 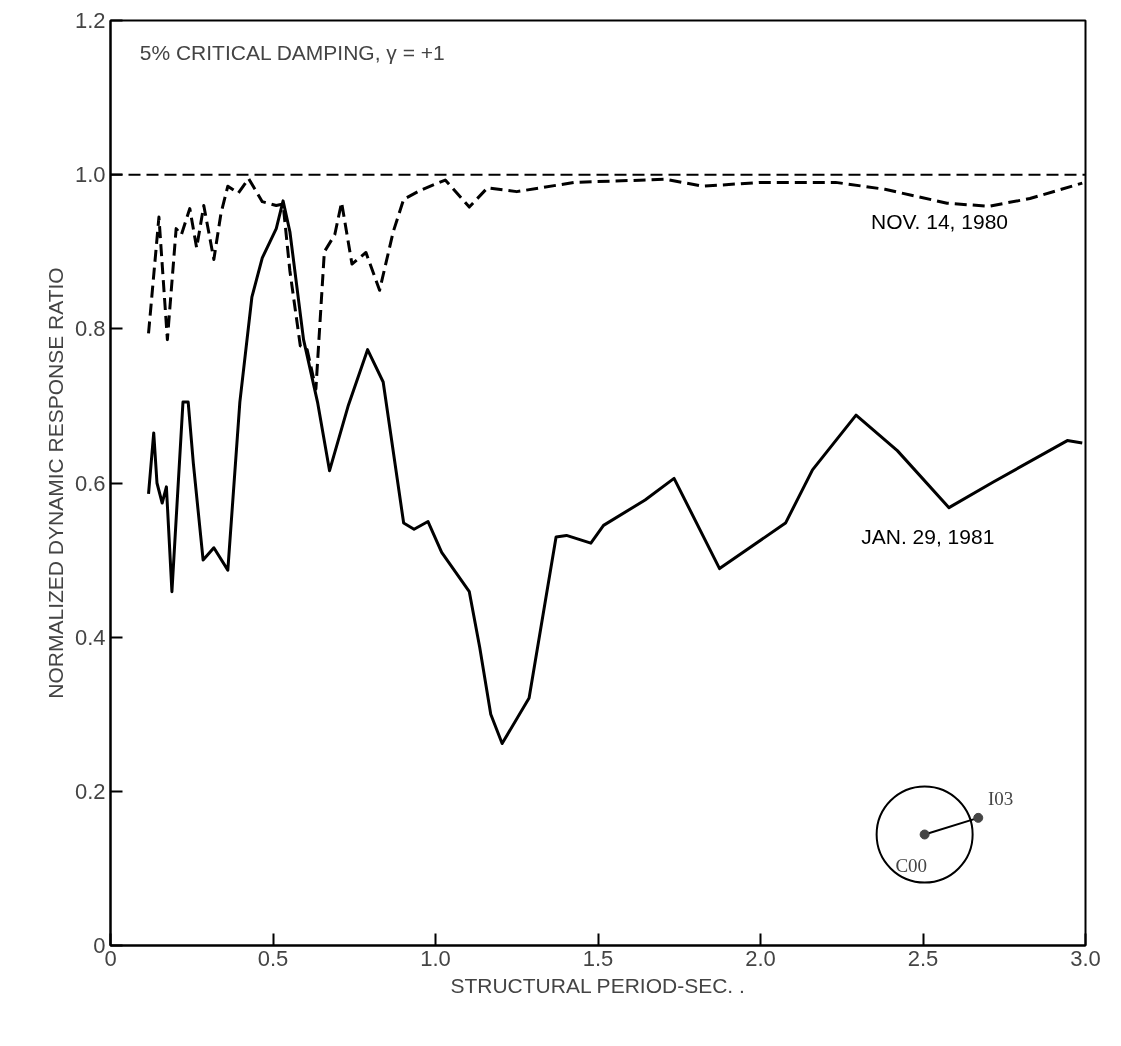 I want to click on y-tick-label: 0.4, so click(x=90, y=637).